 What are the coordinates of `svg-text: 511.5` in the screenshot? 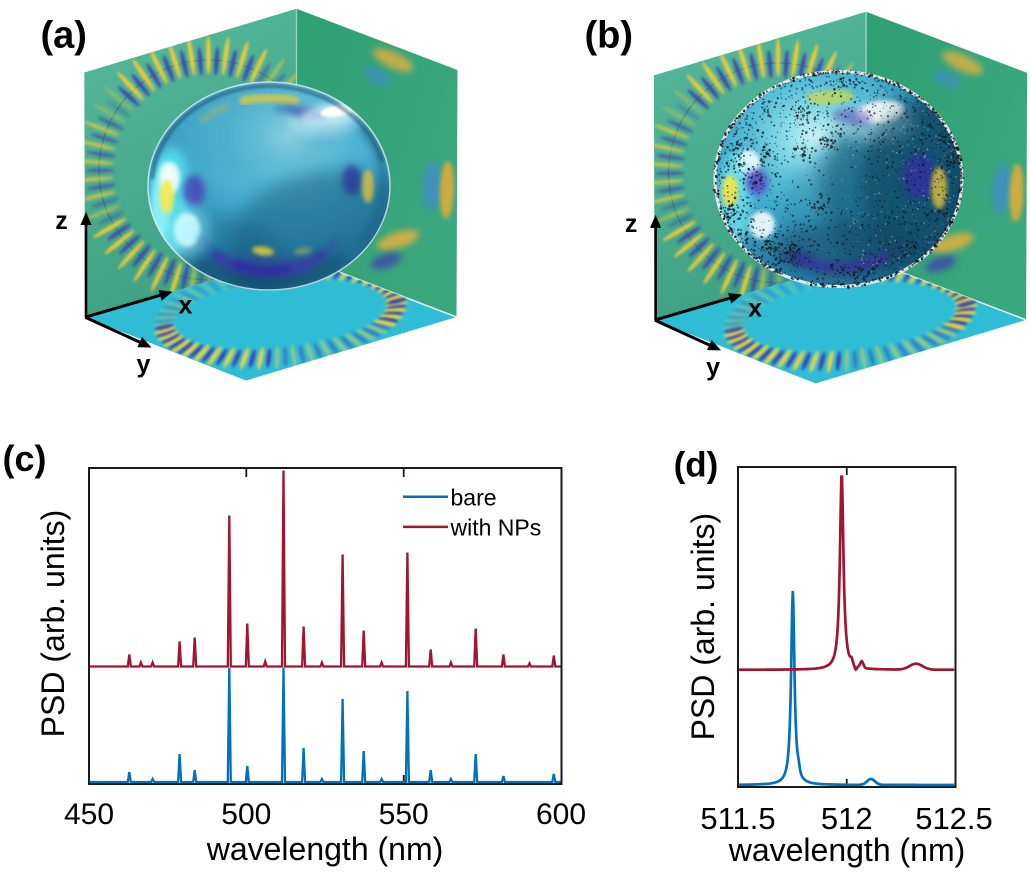 It's located at (737, 818).